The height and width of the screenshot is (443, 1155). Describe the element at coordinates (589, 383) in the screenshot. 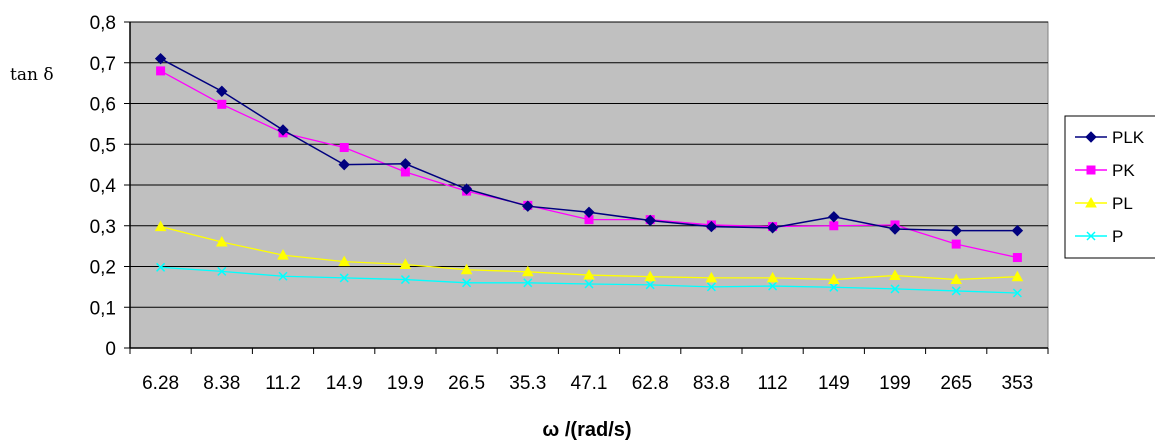

I see `x-tick-label: 47.1` at that location.